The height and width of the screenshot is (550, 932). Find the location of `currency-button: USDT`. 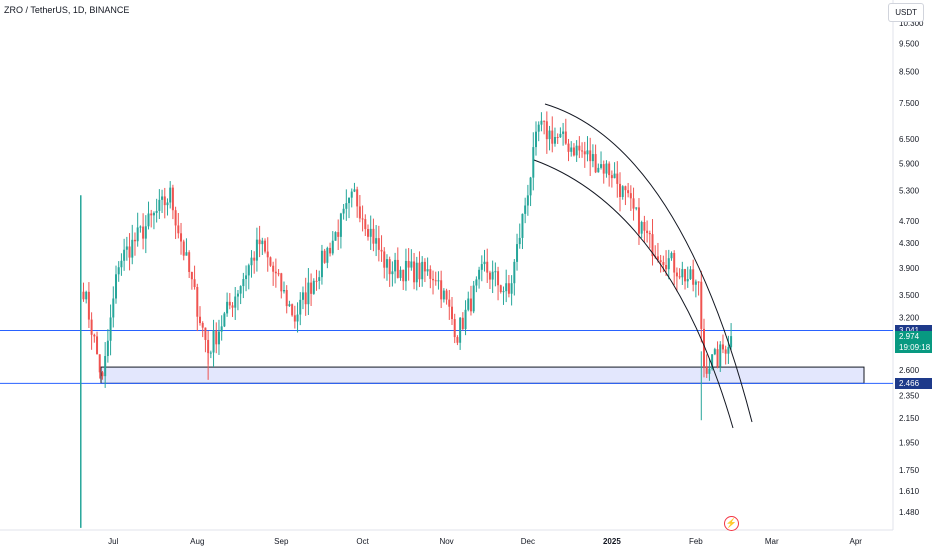

currency-button: USDT is located at coordinates (906, 12).